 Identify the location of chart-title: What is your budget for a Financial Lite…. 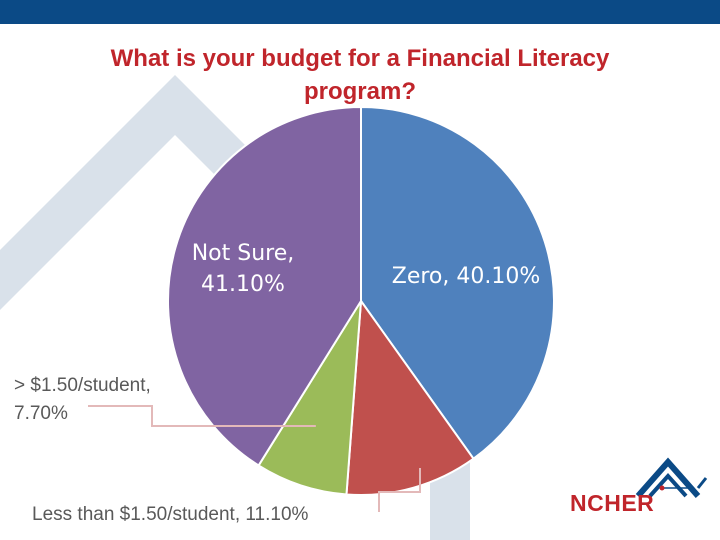
(360, 75).